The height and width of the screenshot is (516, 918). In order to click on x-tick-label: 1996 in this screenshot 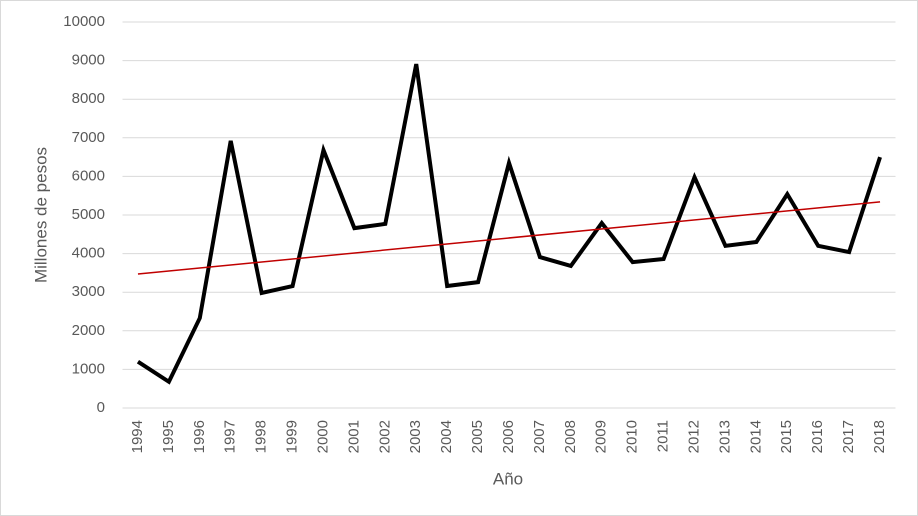, I will do `click(199, 436)`.